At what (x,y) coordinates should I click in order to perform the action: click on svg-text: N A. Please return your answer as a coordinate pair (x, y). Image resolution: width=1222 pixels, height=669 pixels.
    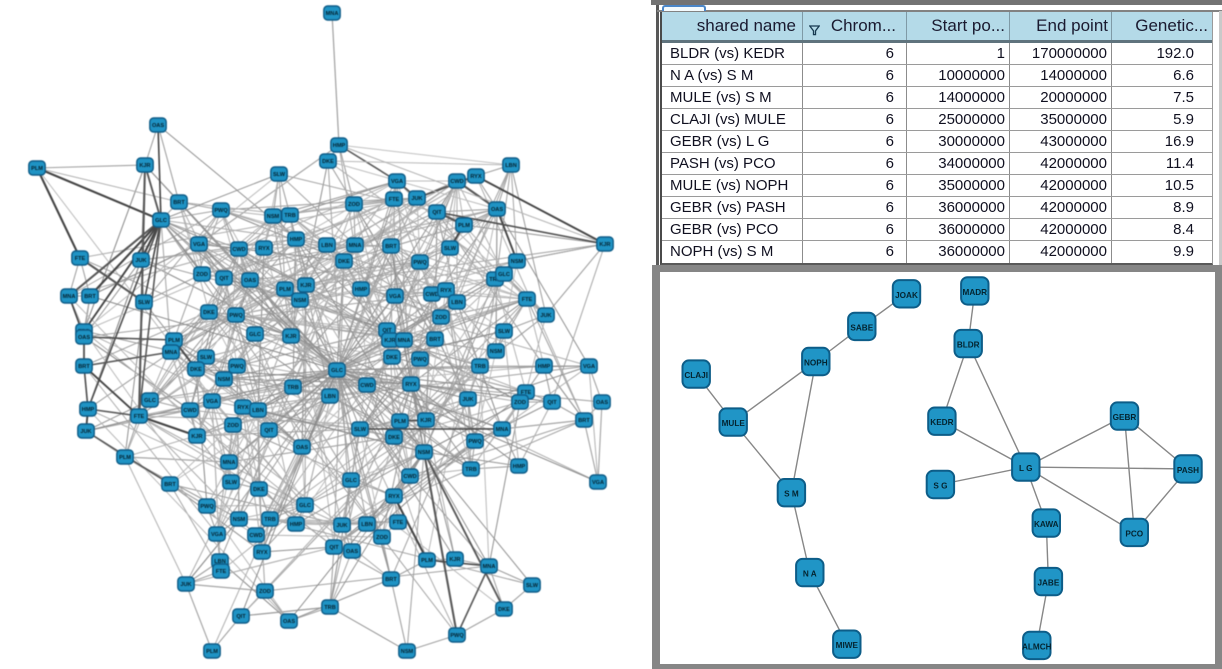
    Looking at the image, I should click on (810, 574).